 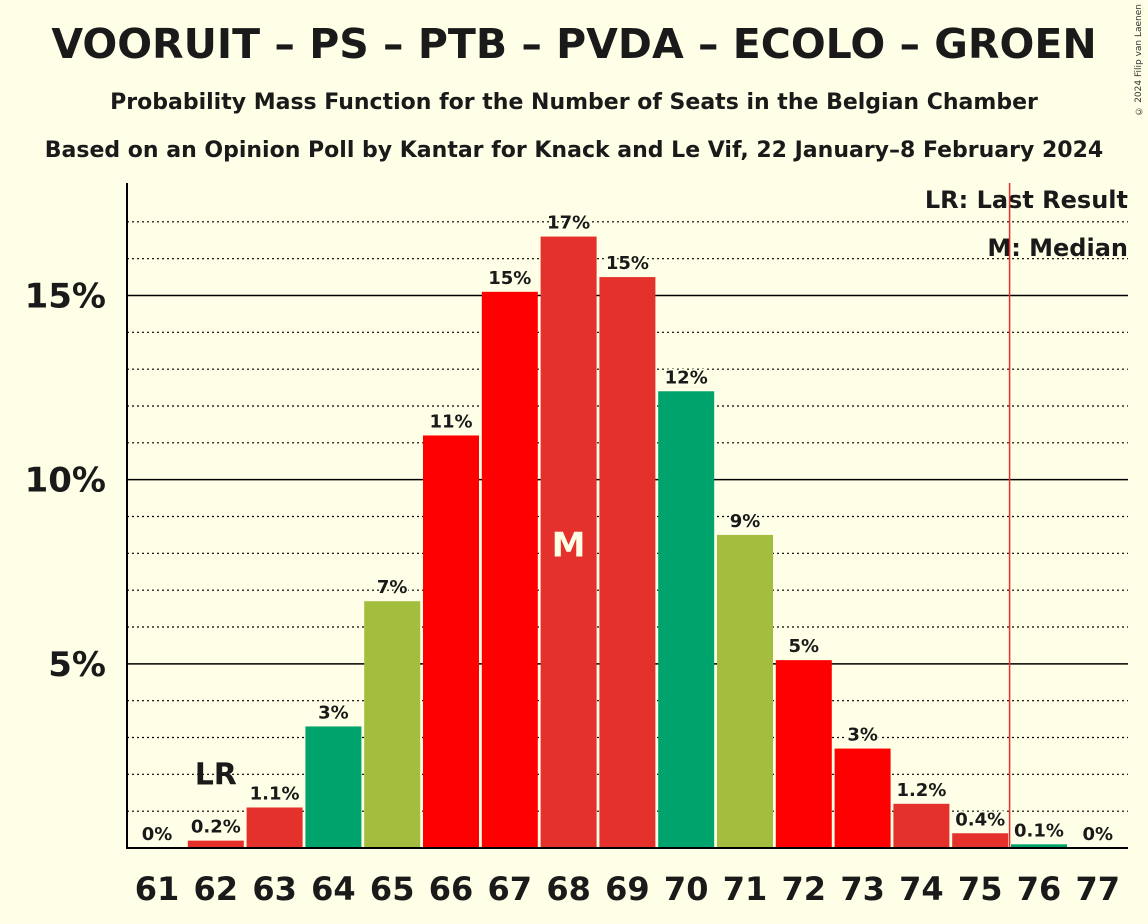 I want to click on bar-value-label: 5%, so click(x=804, y=646).